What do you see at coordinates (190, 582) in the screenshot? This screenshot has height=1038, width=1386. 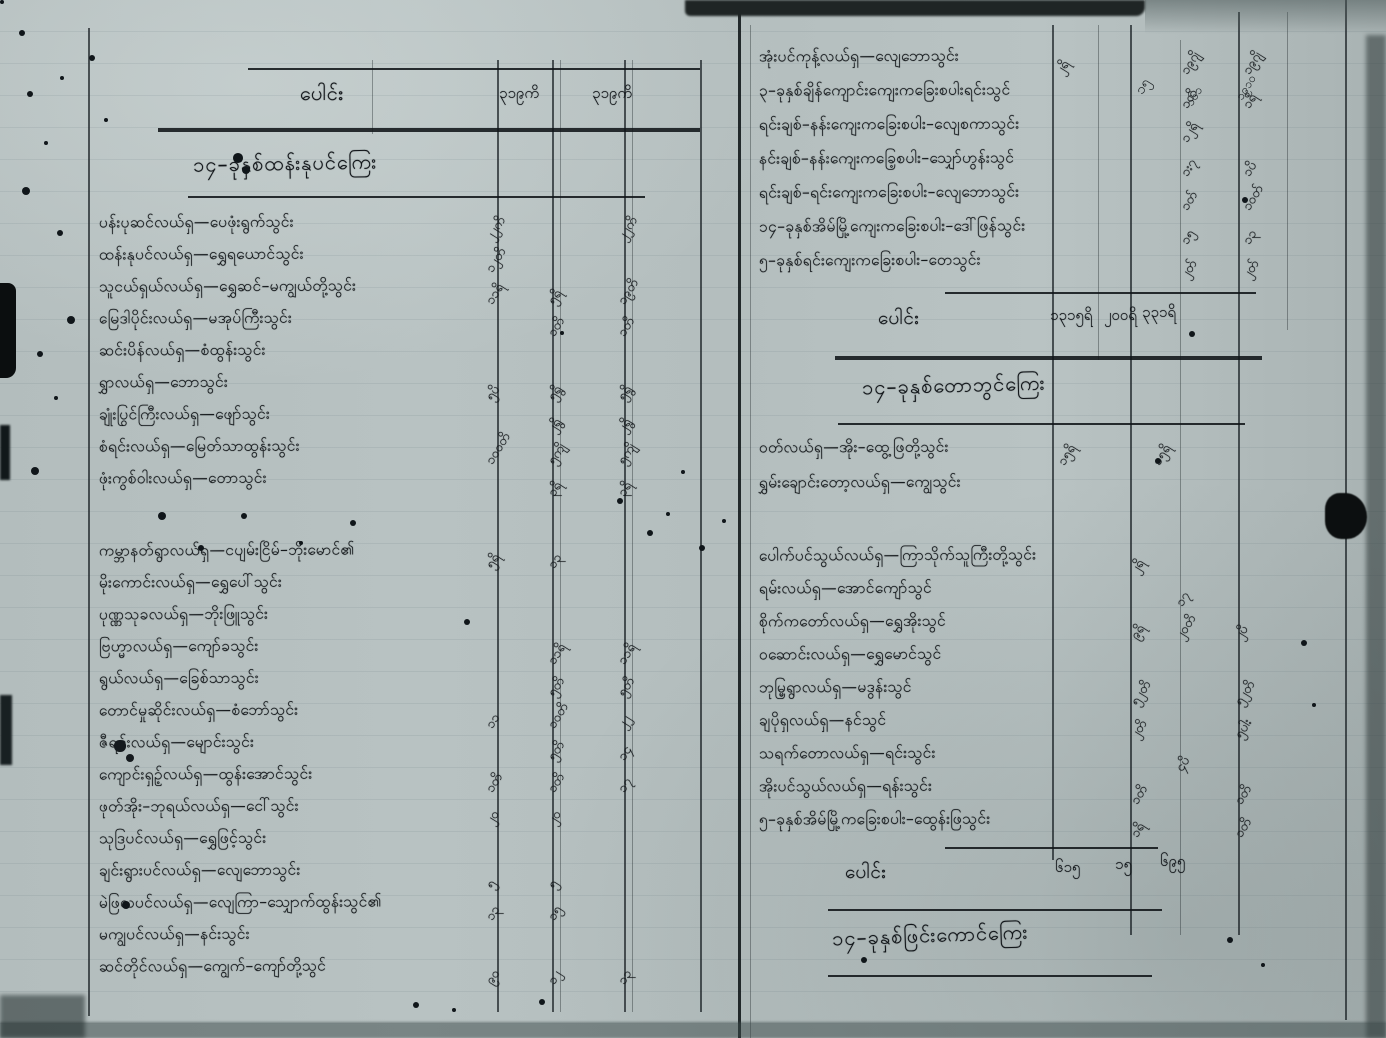 I see `entry-text: မိုးကောင်းလယ်ရှ—ရွှေပေါ်သွင်း` at bounding box center [190, 582].